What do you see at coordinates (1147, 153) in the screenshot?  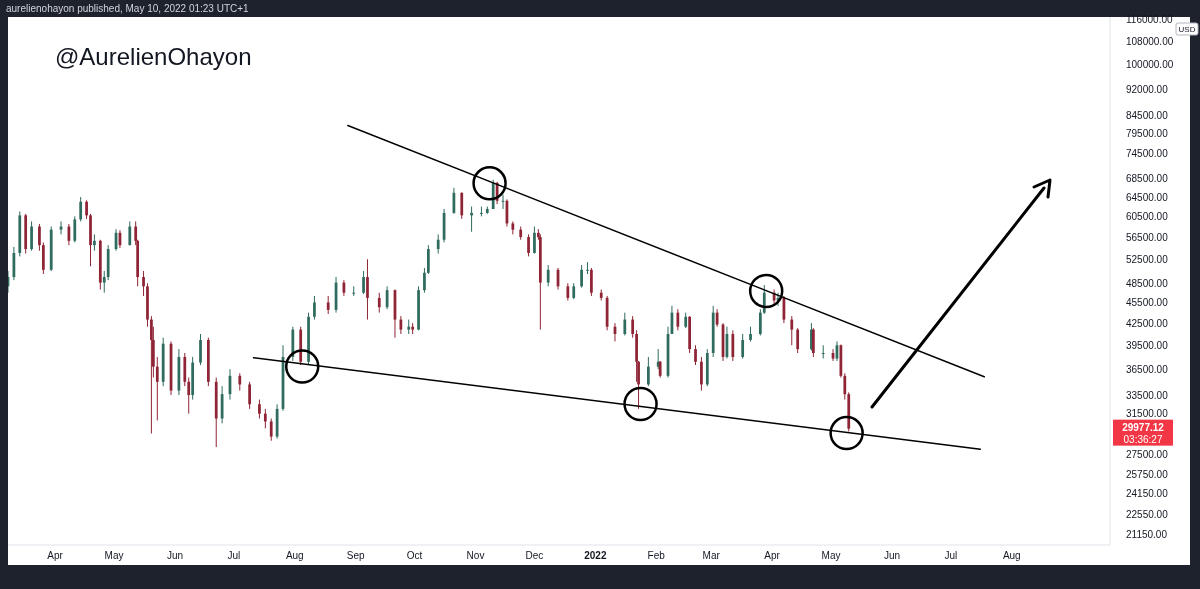 I see `y-tick-label: 74500.00` at bounding box center [1147, 153].